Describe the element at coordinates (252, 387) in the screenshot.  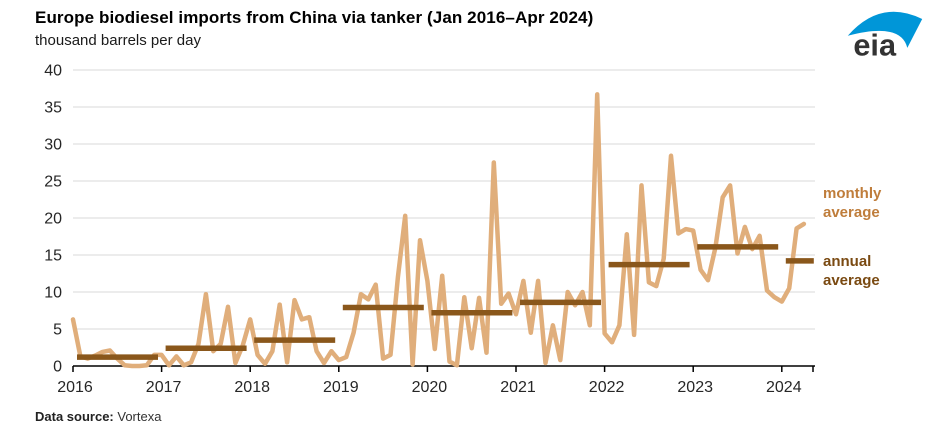
I see `x-tick-label: 2018` at that location.